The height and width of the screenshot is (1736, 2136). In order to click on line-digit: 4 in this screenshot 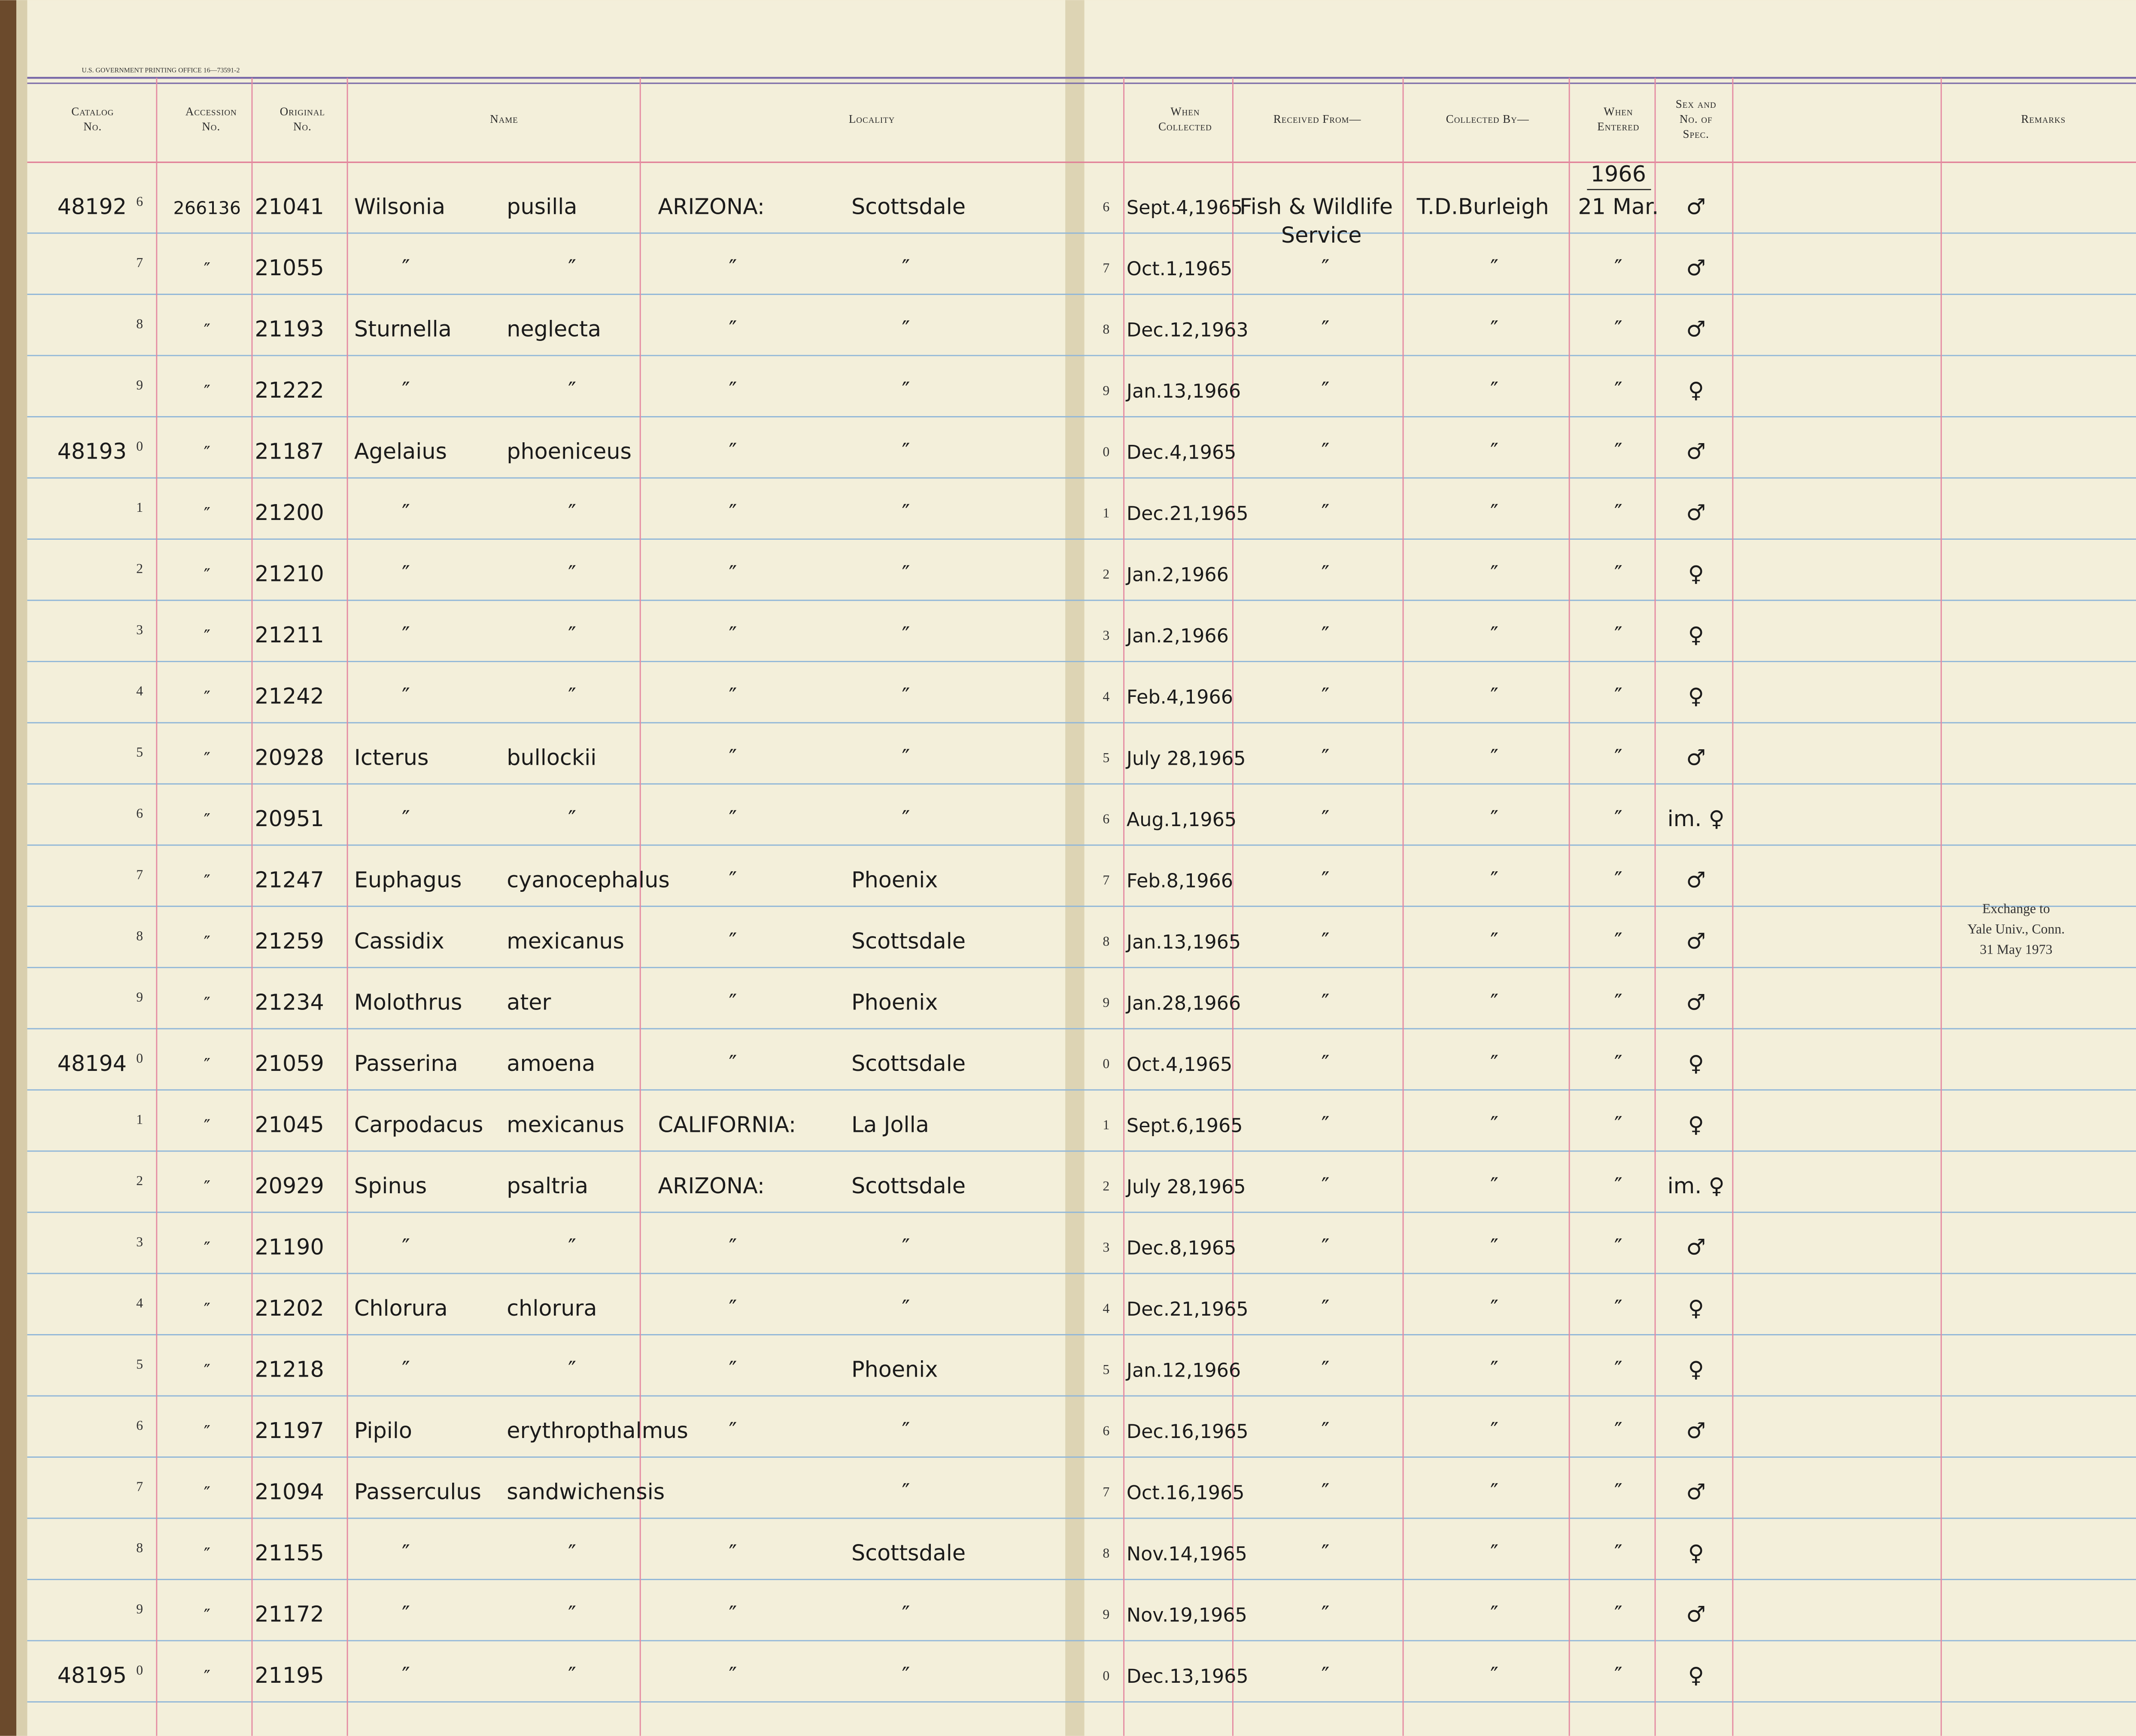, I will do `click(1106, 697)`.